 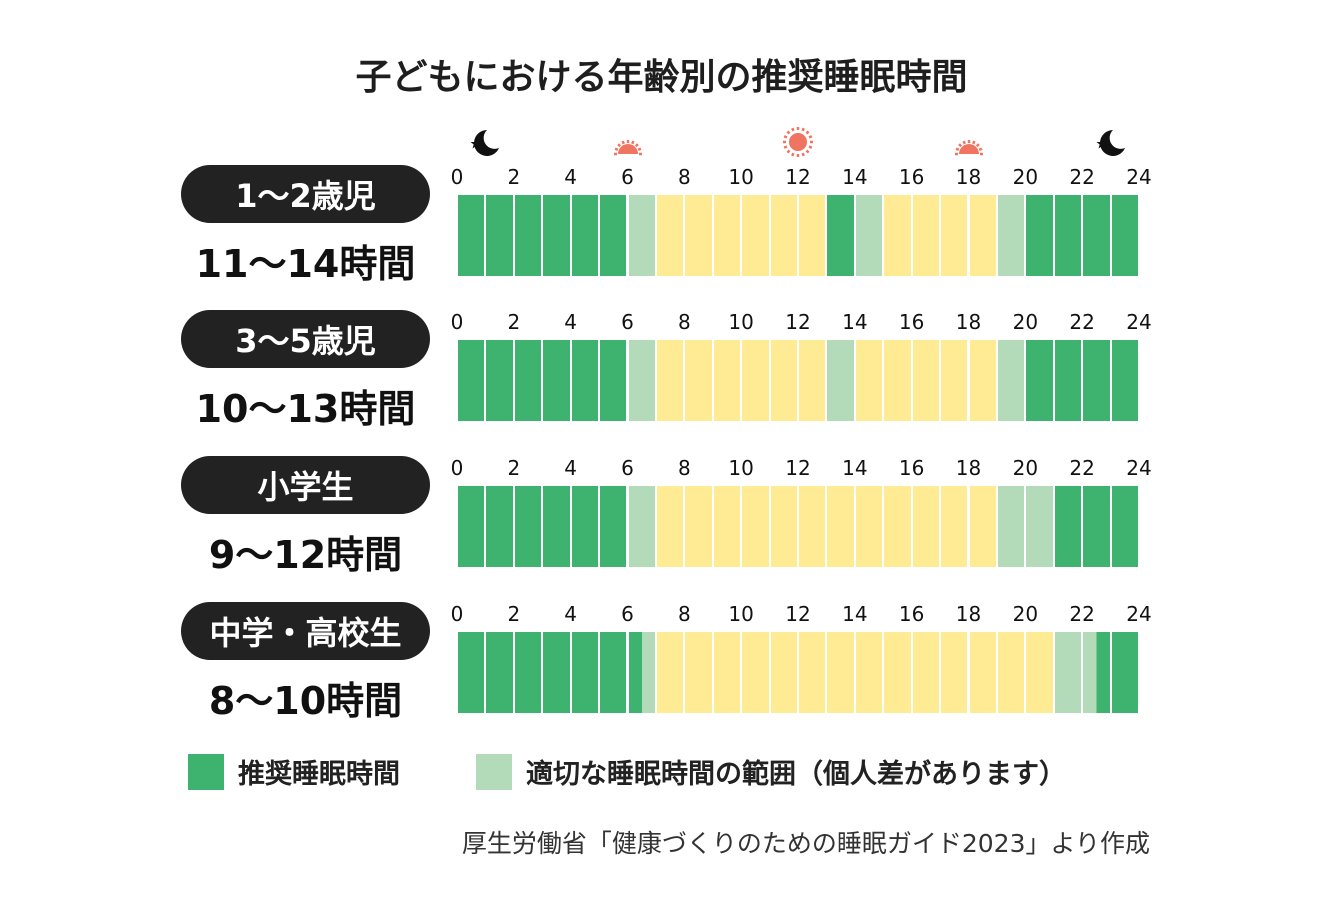 What do you see at coordinates (305, 485) in the screenshot?
I see `age-group-label: 小学生` at bounding box center [305, 485].